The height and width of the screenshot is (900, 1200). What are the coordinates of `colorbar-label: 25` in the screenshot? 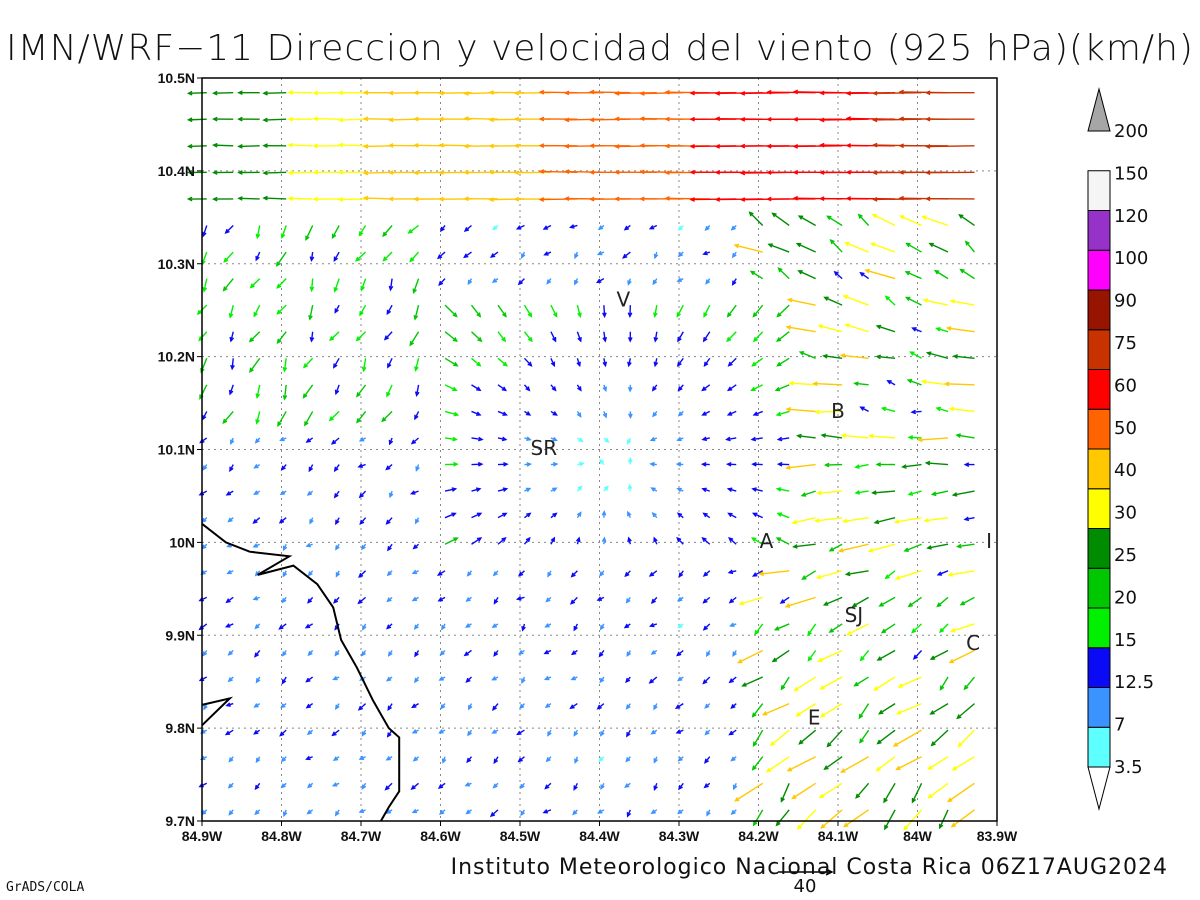 It's located at (1125, 555).